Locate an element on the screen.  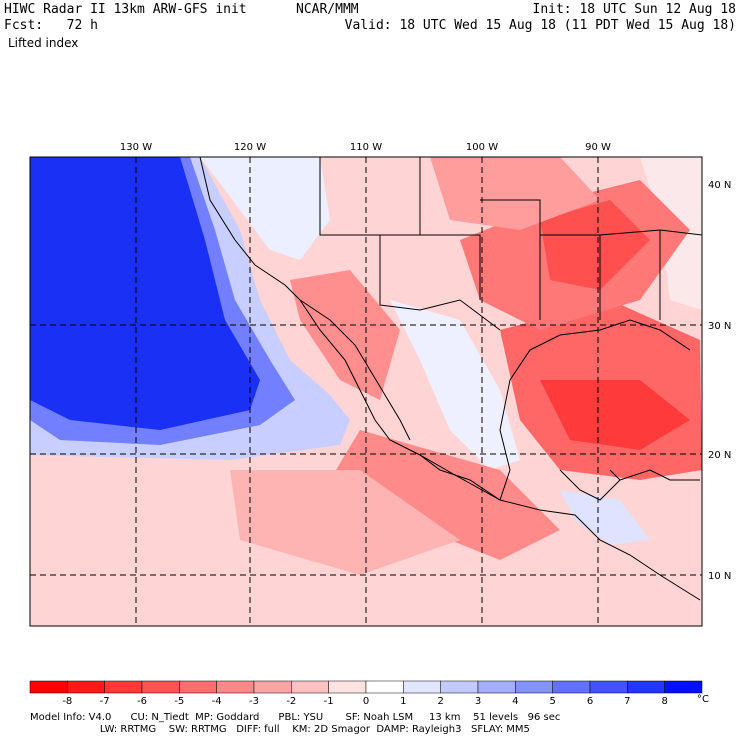
colorbar-tick-label: -3 is located at coordinates (254, 701).